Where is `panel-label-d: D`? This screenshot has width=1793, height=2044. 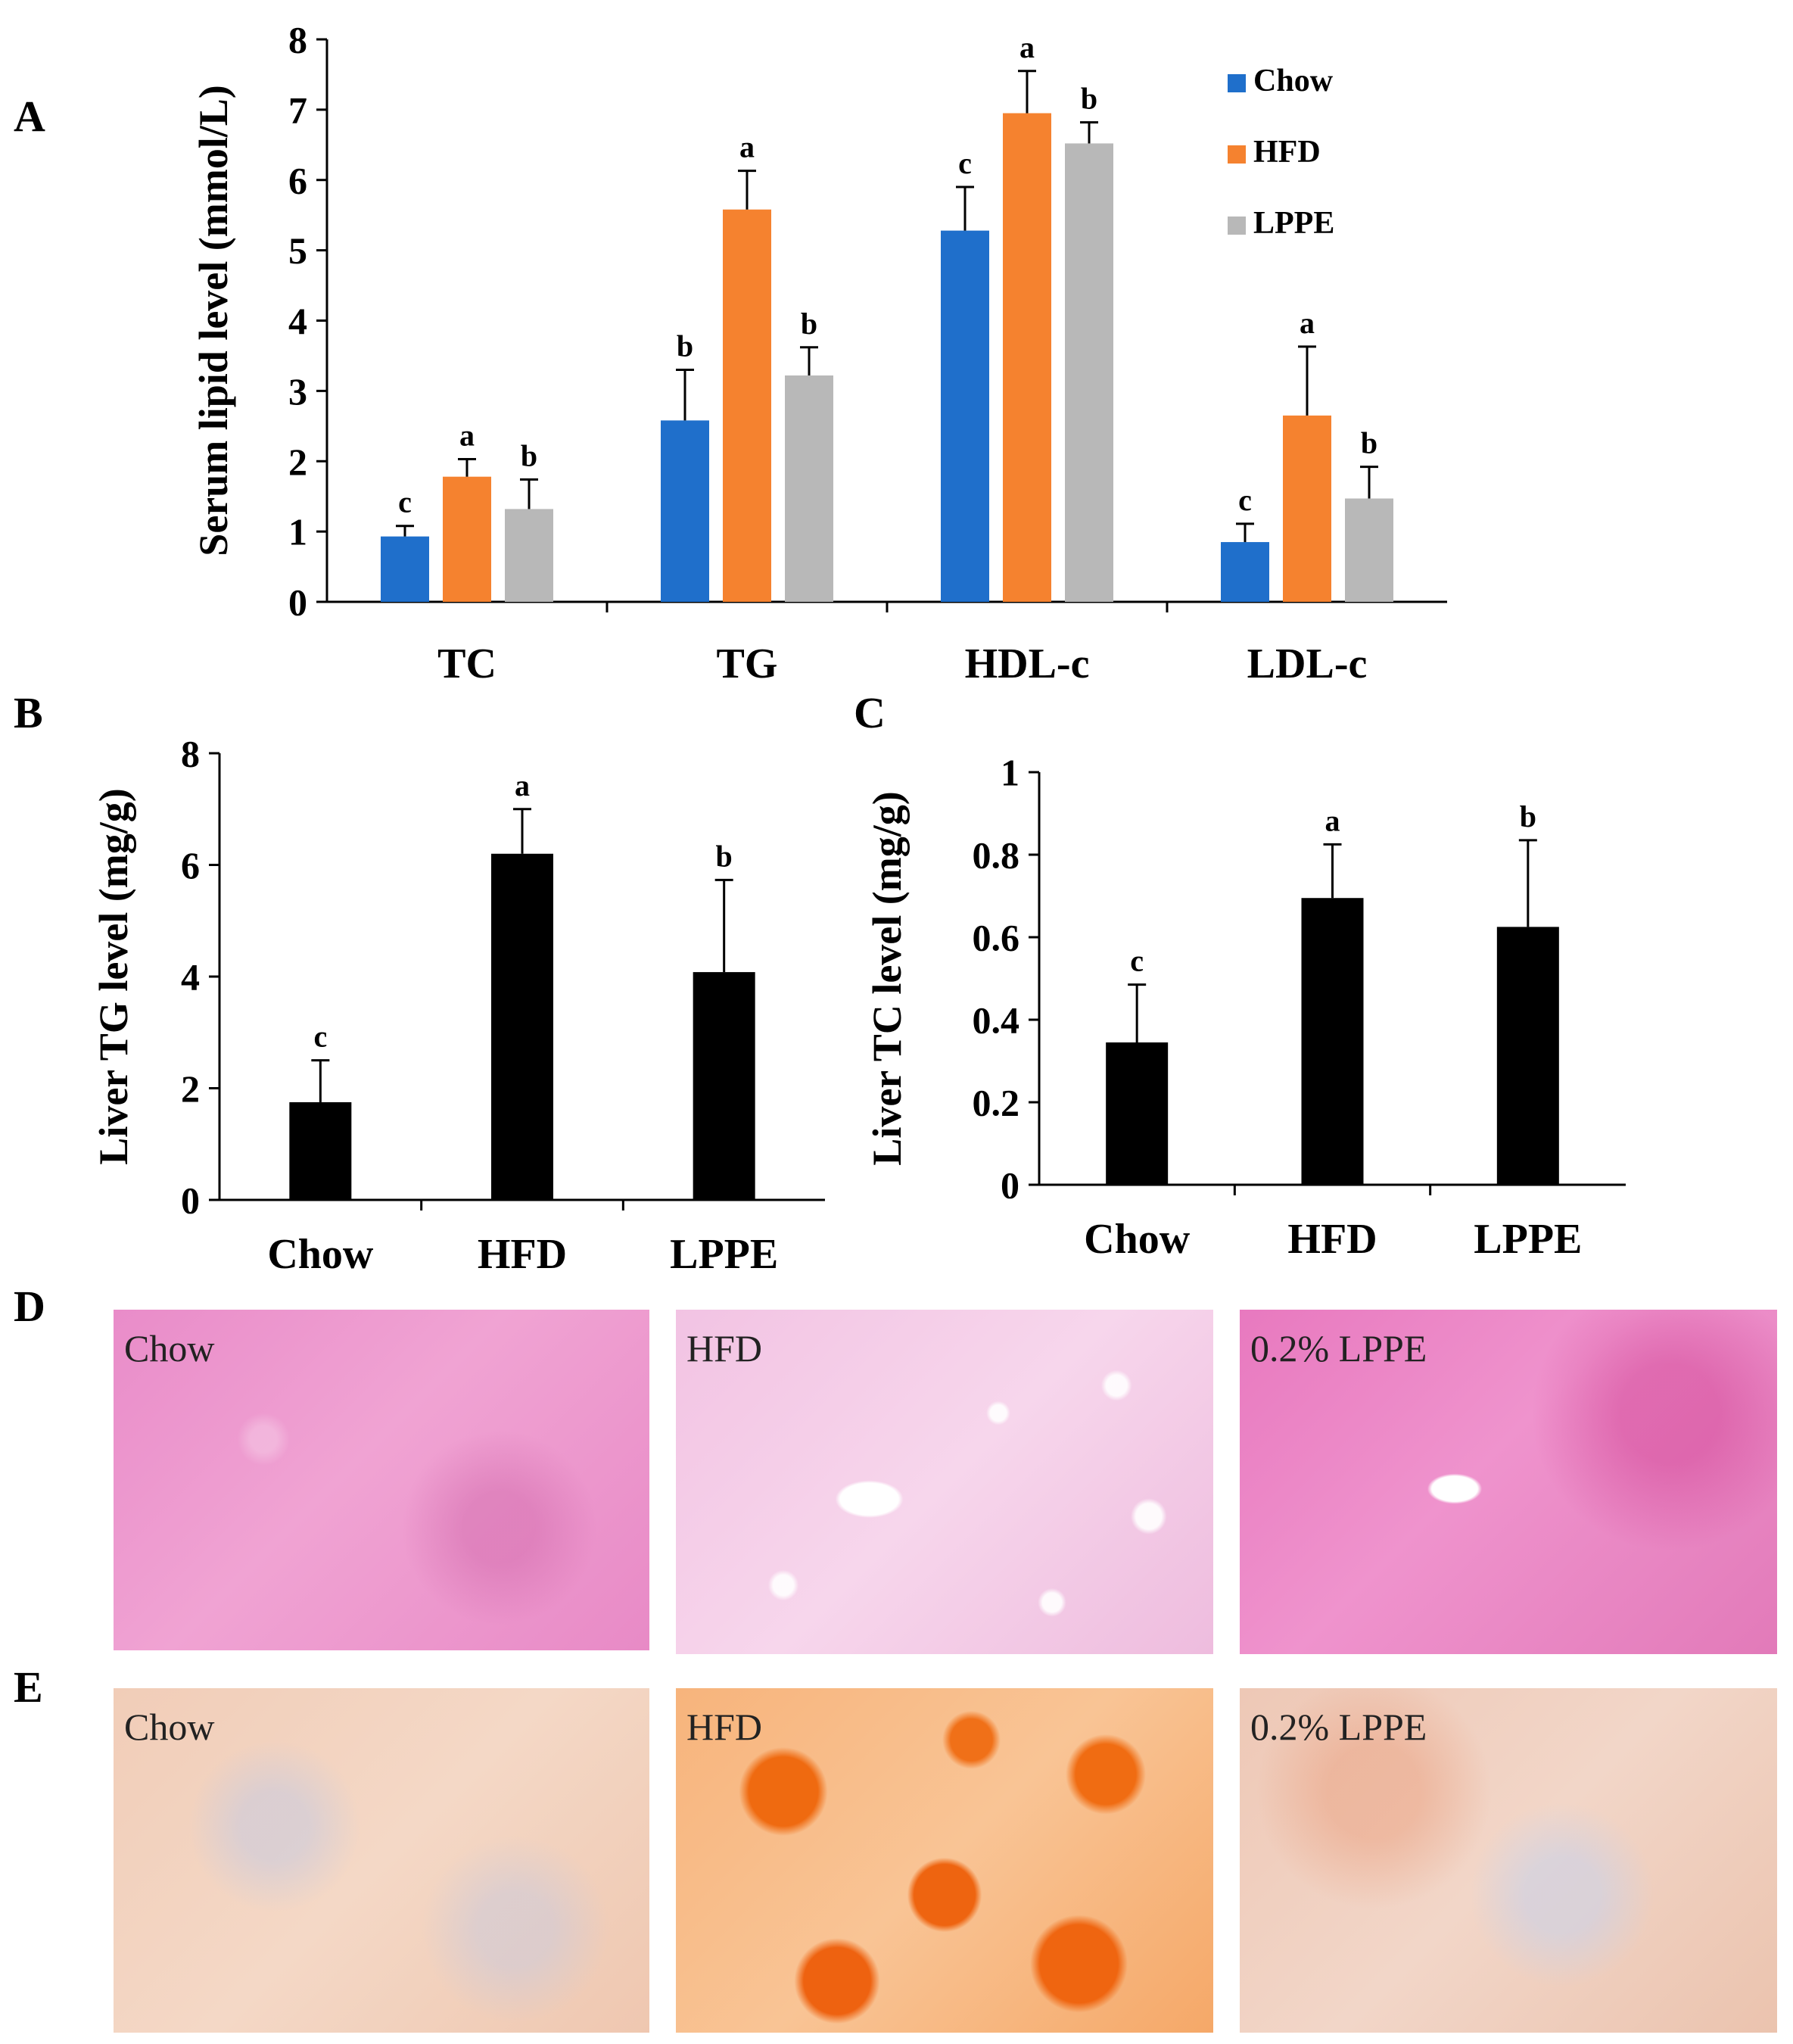
panel-label-d: D is located at coordinates (29, 1306).